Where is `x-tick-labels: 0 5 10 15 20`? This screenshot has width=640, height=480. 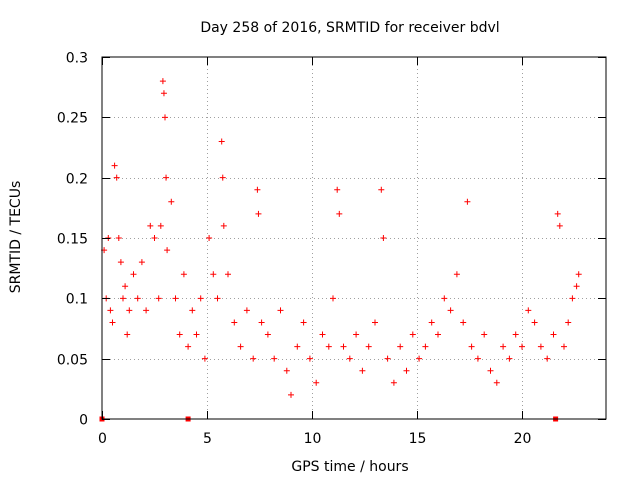
x-tick-labels: 0 5 10 15 20 is located at coordinates (314, 439).